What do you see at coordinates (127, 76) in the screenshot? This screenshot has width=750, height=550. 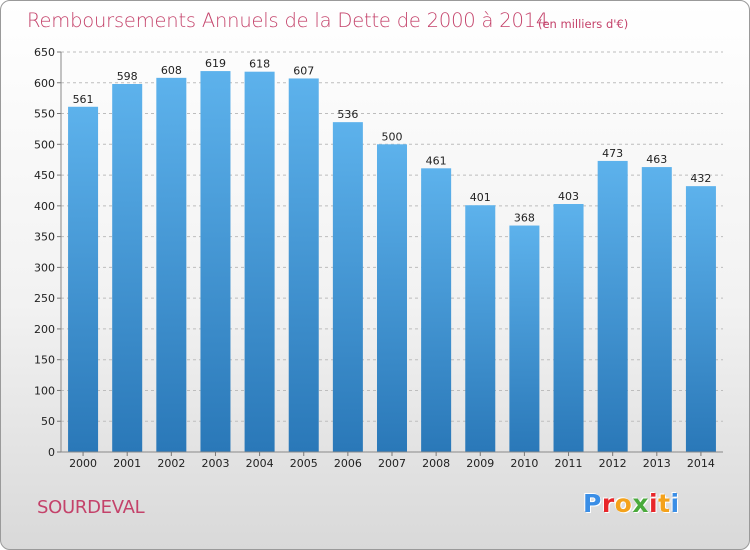 I see `data-label: 598` at bounding box center [127, 76].